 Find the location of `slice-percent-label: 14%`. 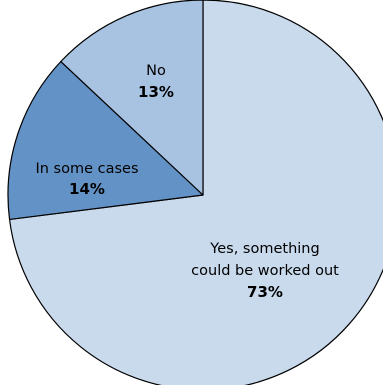

slice-percent-label: 14% is located at coordinates (87, 189).